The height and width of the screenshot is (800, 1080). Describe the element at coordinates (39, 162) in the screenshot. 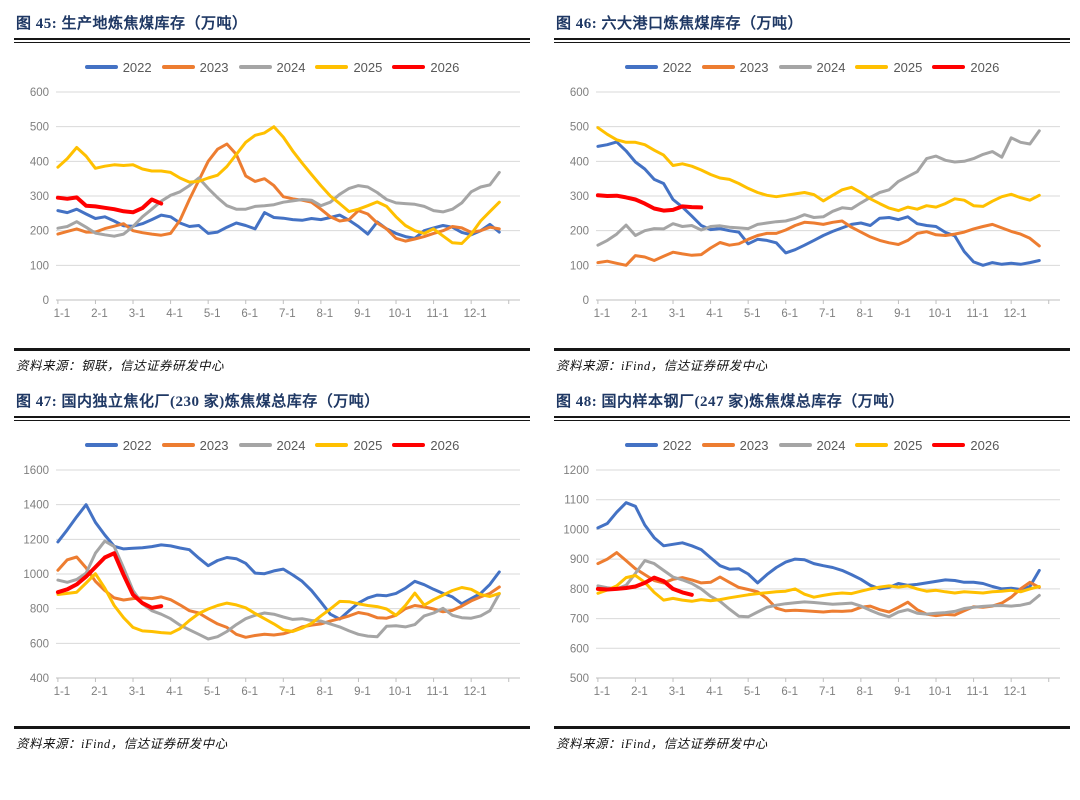

I see `svg-text: 400` at that location.